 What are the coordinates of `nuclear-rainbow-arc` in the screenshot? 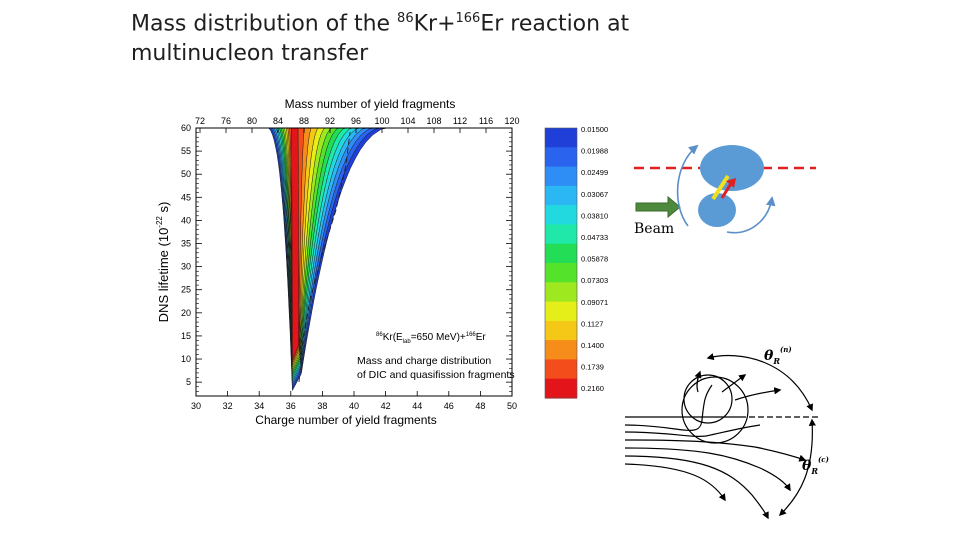 It's located at (759, 382).